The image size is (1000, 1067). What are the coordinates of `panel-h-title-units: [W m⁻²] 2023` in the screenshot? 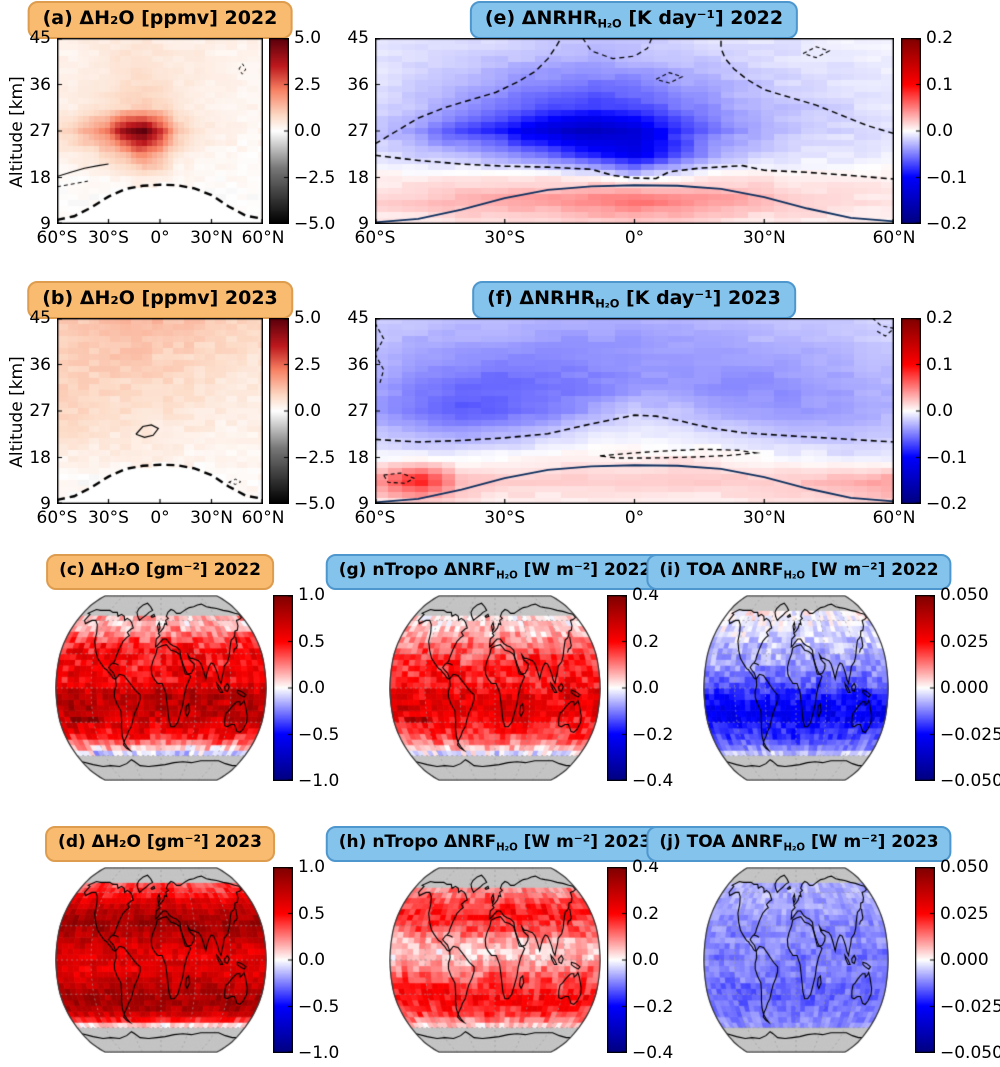 It's located at (584, 842).